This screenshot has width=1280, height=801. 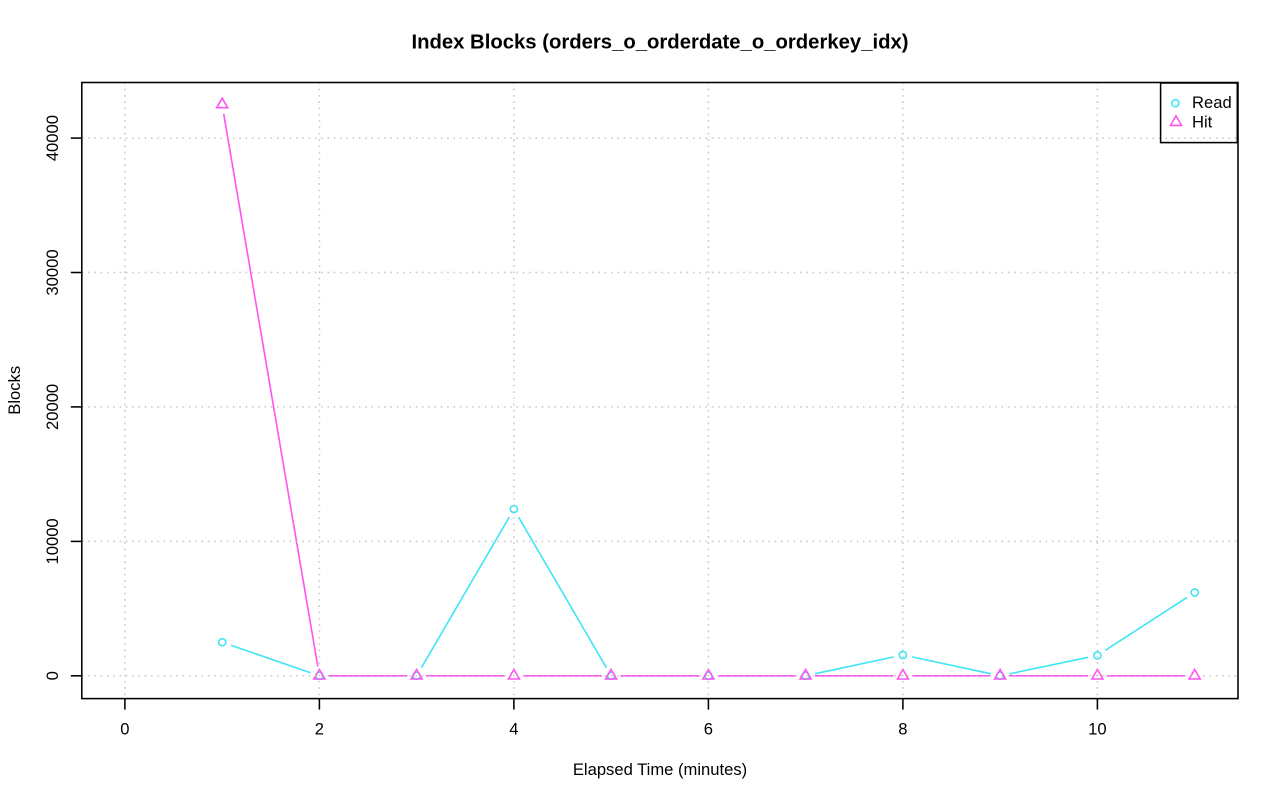 I want to click on svg-text: Elapsed Time (minutes), so click(x=660, y=769).